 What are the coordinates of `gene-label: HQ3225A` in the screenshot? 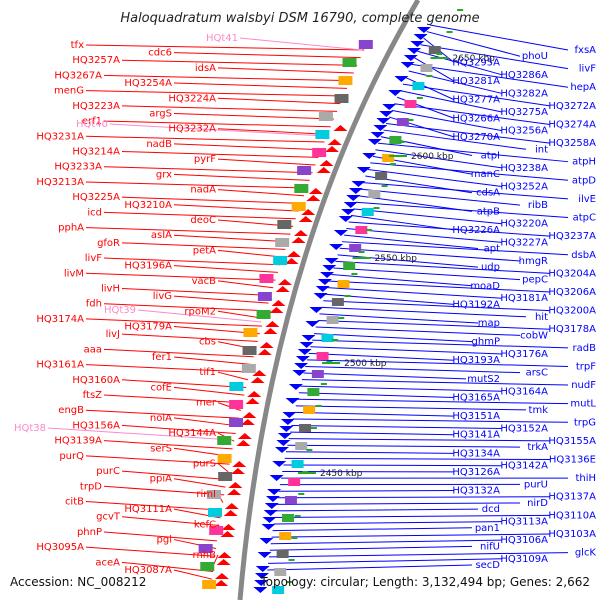 It's located at (96, 197).